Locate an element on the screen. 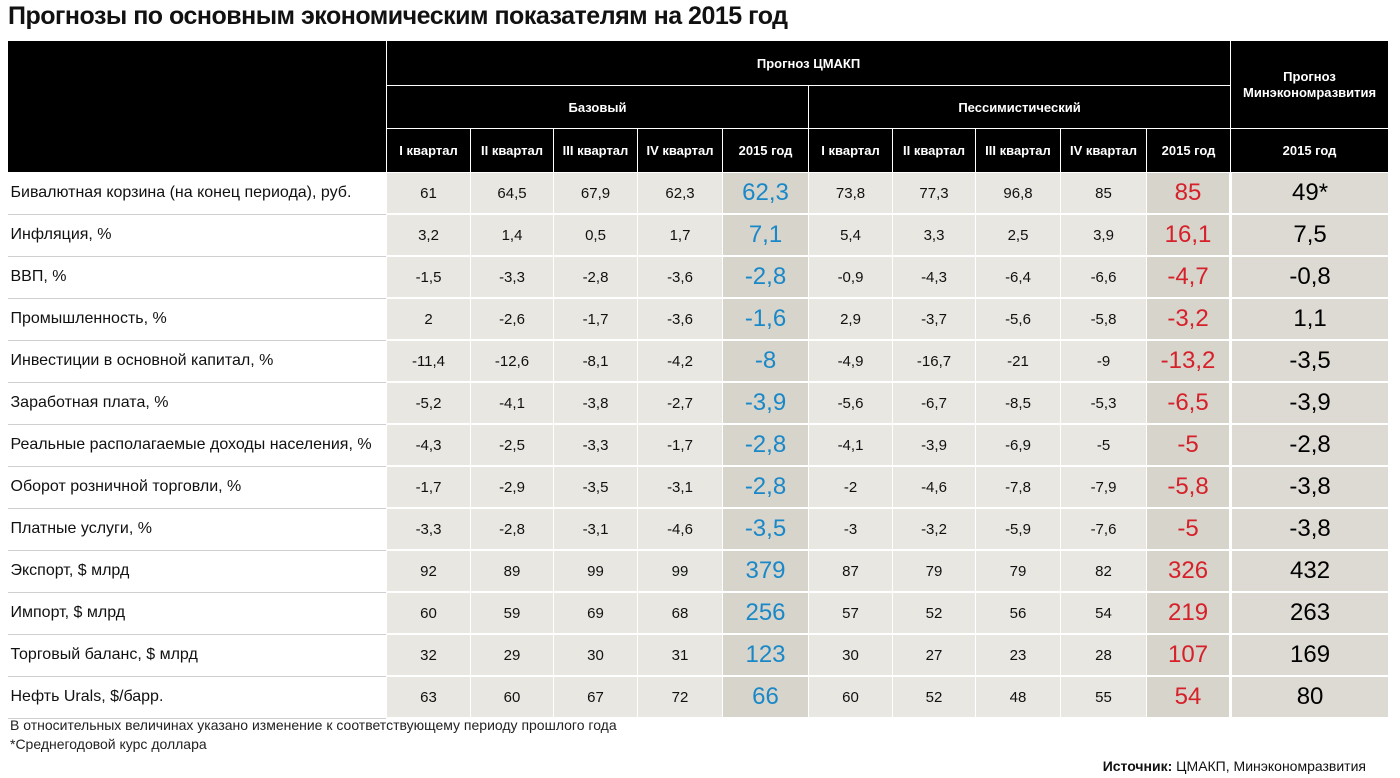 The width and height of the screenshot is (1400, 778). cell: 31 is located at coordinates (680, 655).